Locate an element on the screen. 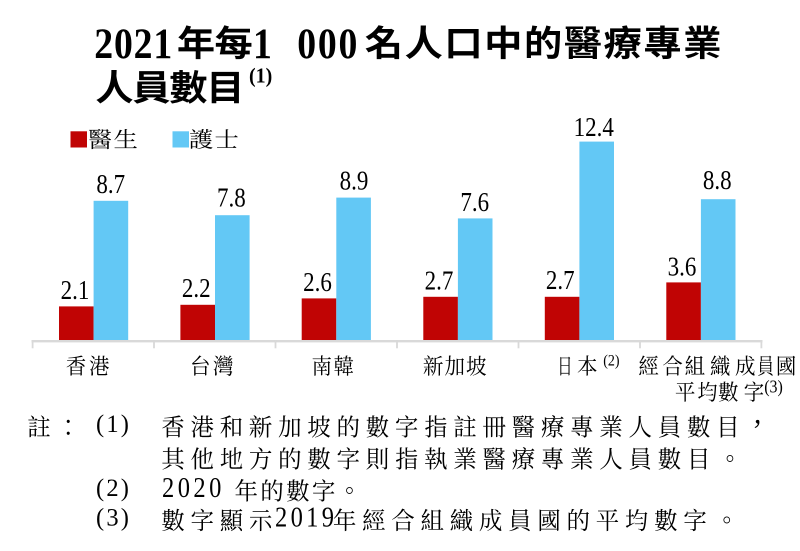  svg-text: 8.9 is located at coordinates (354, 181).